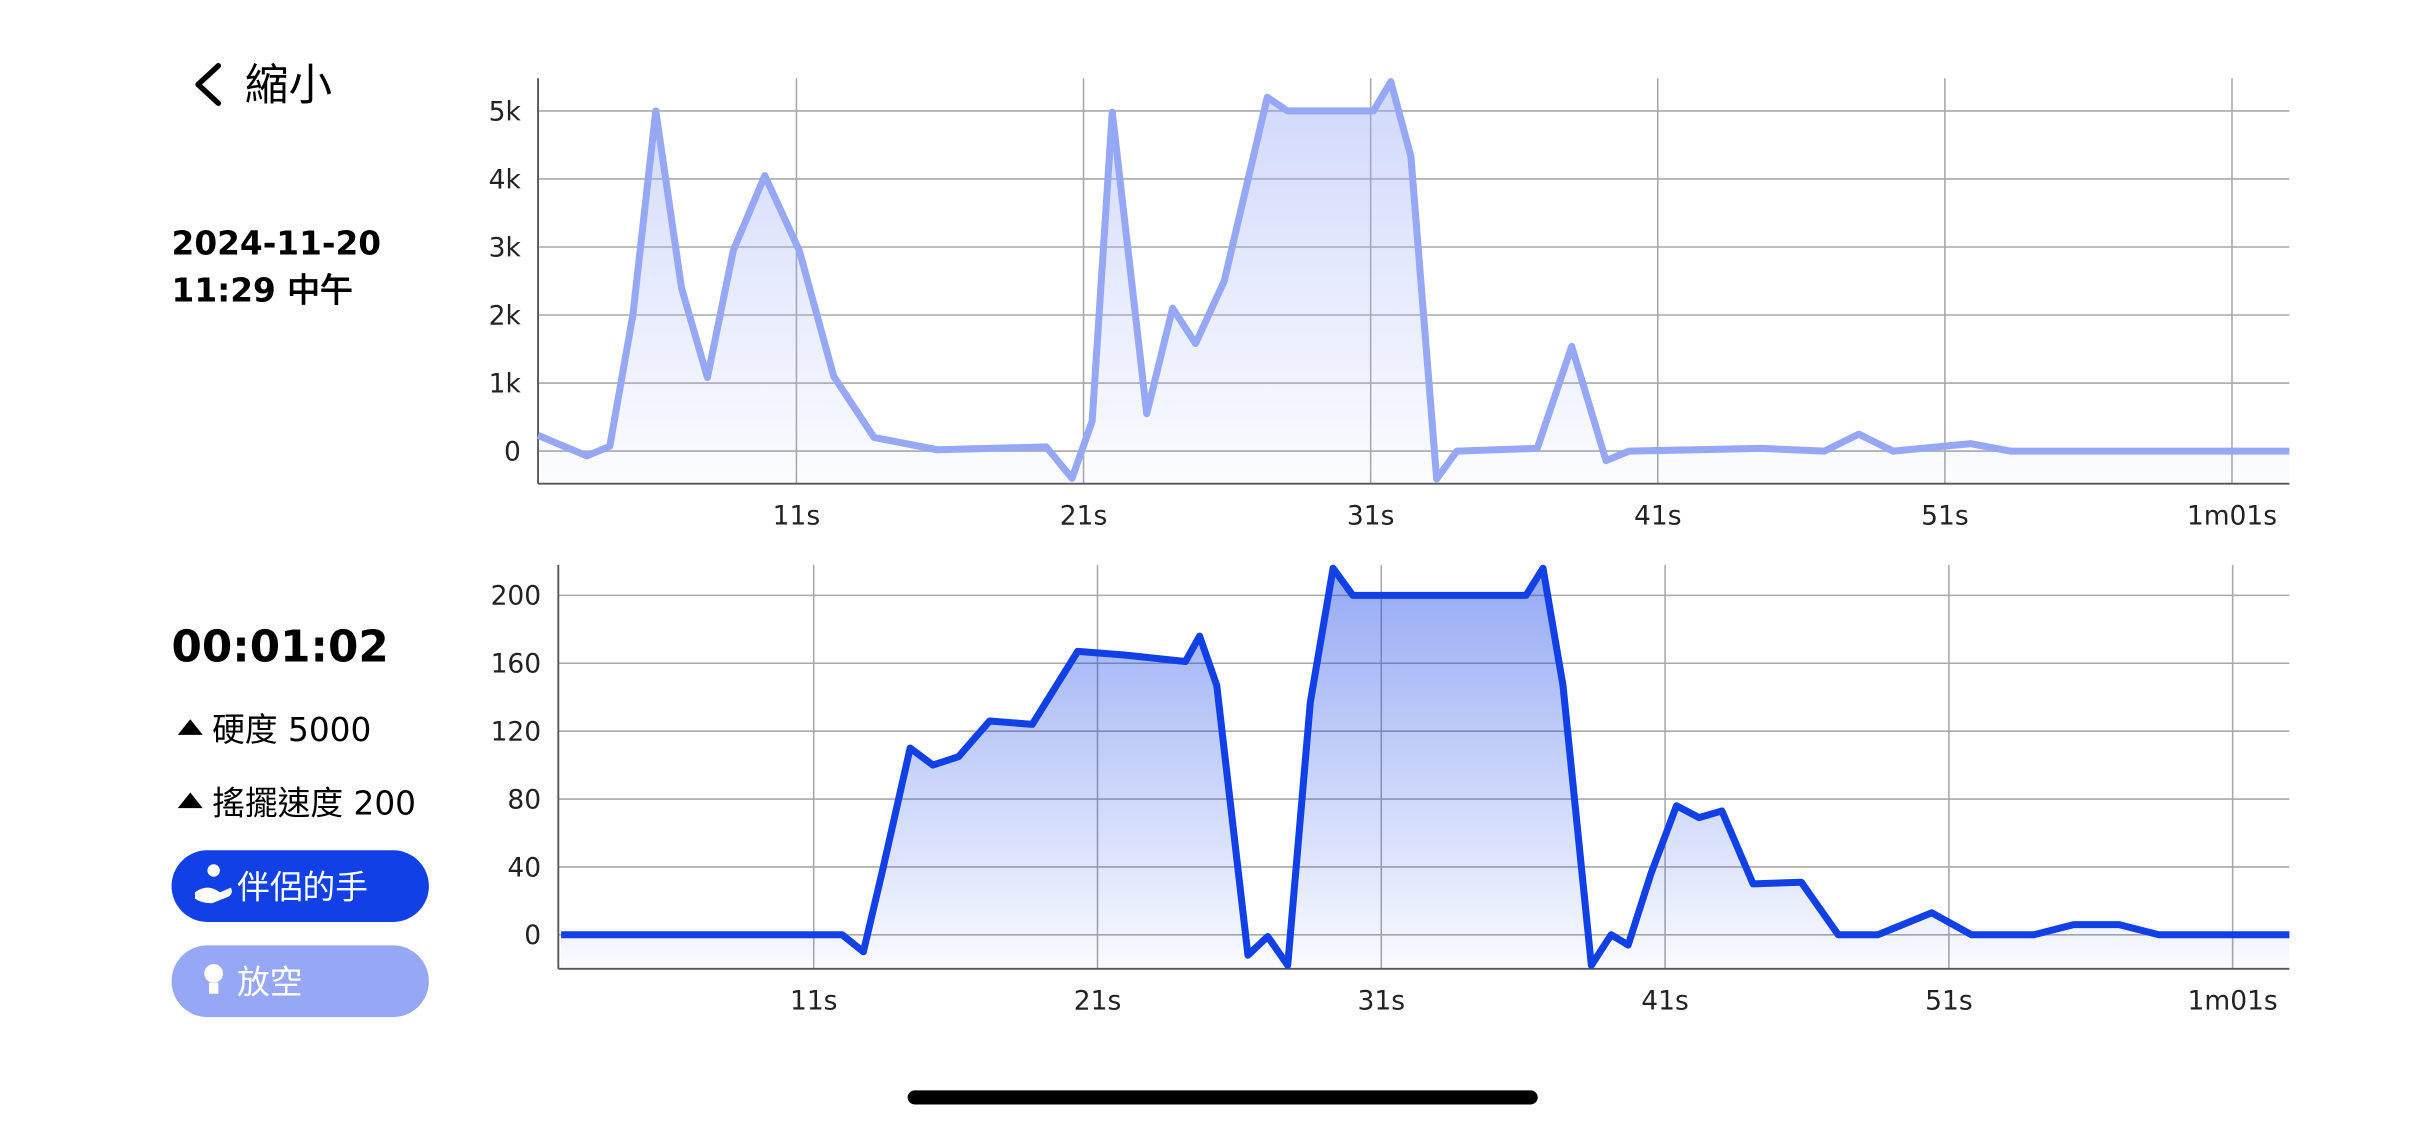 This screenshot has height=1125, width=2436. I want to click on y-tick-label: 120, so click(516, 732).